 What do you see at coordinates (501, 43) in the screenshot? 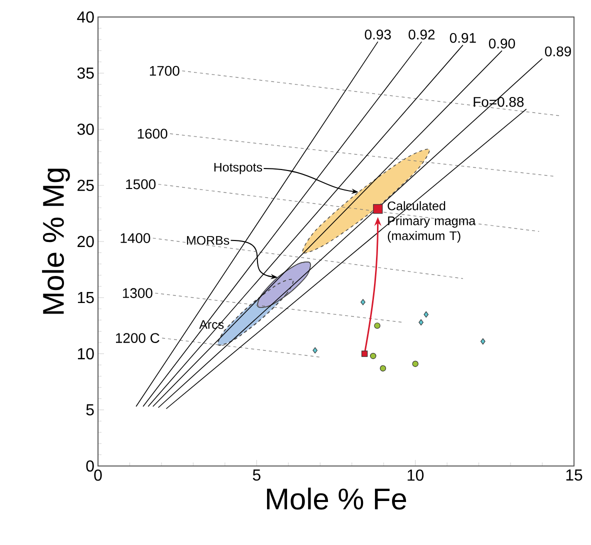
I see `series-label: 0.90` at bounding box center [501, 43].